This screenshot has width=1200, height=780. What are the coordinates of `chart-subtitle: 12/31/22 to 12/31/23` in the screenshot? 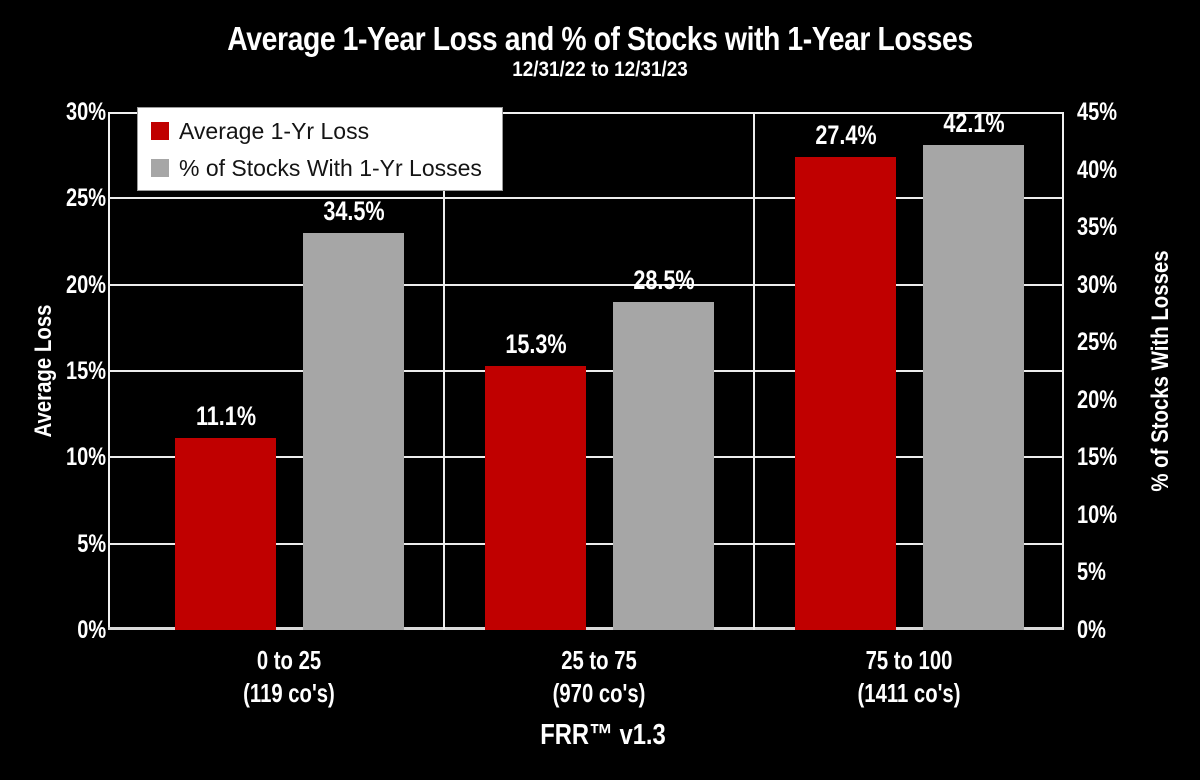 It's located at (600, 69).